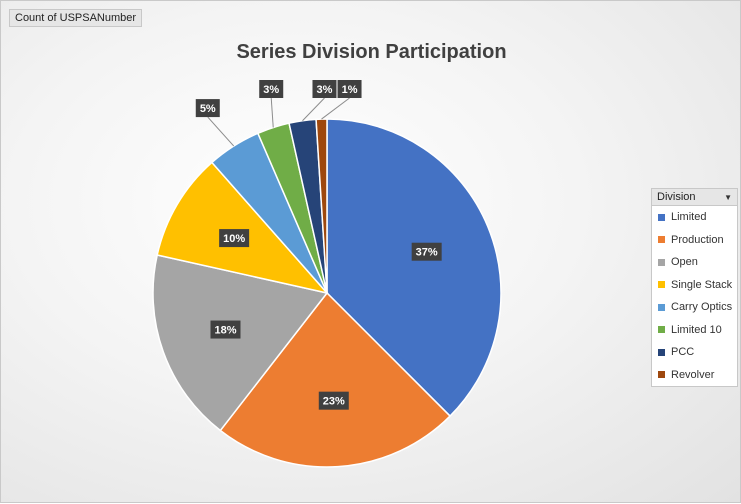 Image resolution: width=741 pixels, height=504 pixels. I want to click on value-field-button: Count of USPSANumber, so click(76, 18).